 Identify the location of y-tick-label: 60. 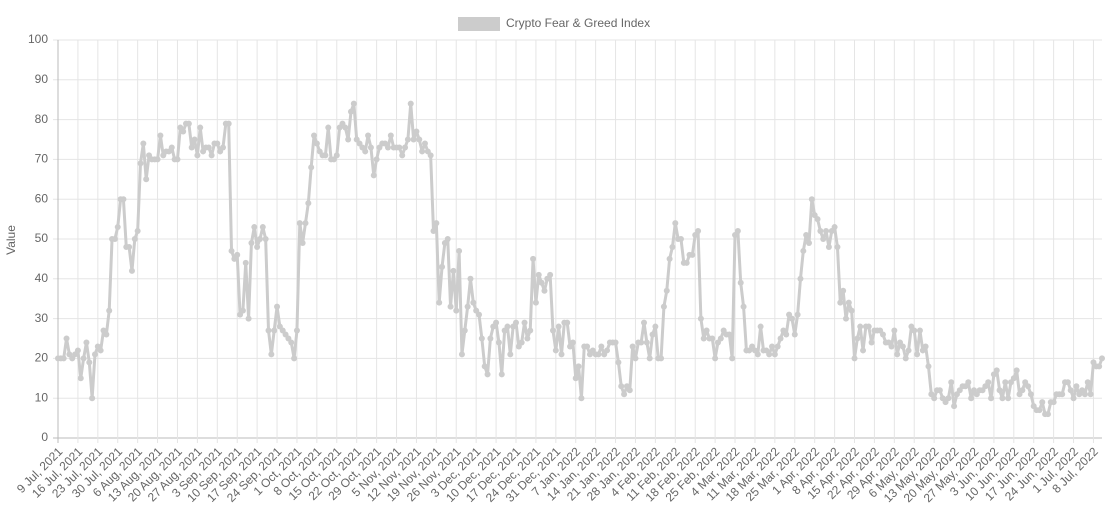
(42, 198).